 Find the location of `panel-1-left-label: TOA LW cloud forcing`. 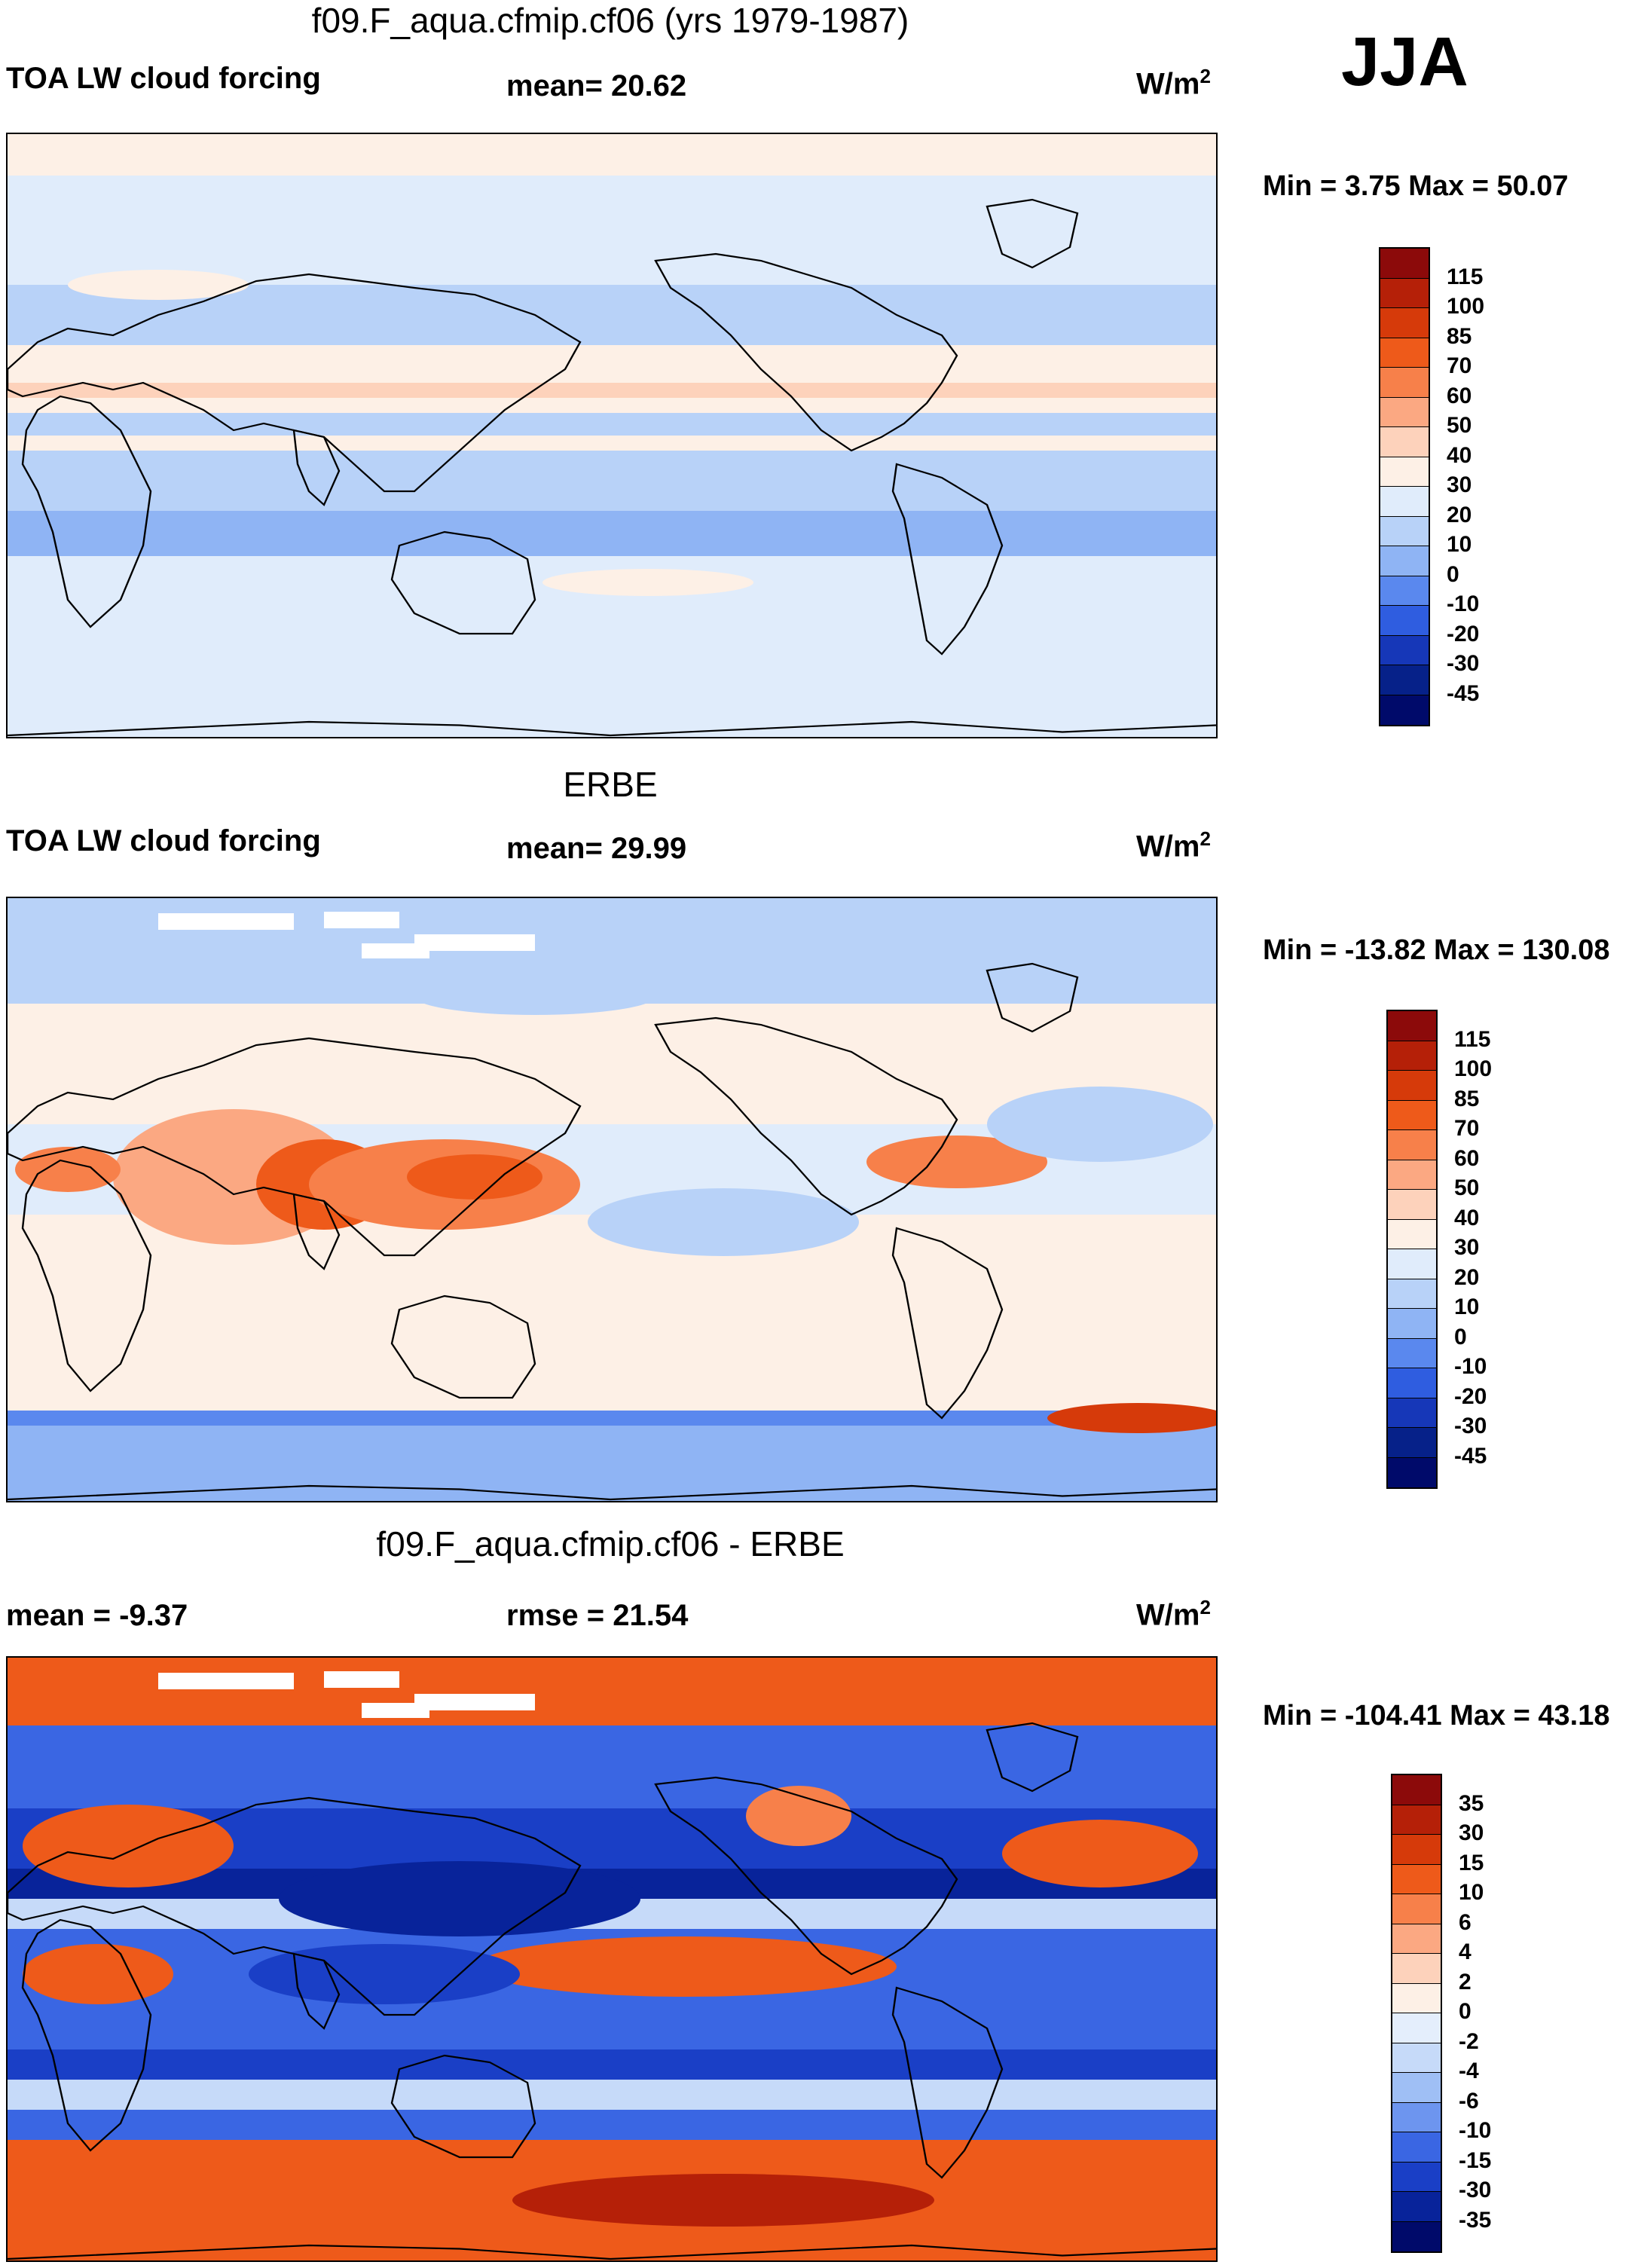

panel-1-left-label: TOA LW cloud forcing is located at coordinates (164, 78).